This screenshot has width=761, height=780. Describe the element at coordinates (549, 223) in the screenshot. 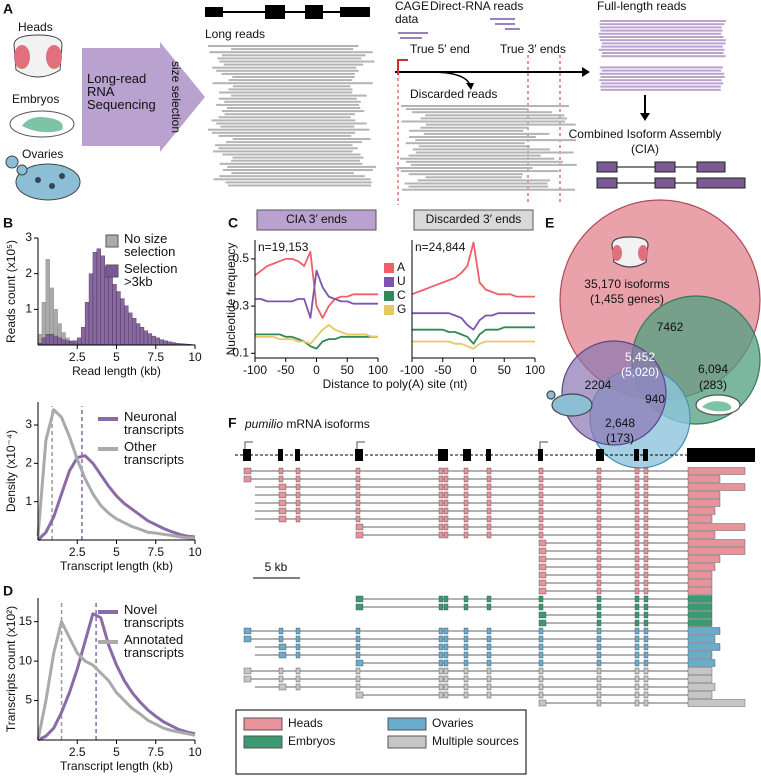

I see `panel-label: E` at that location.